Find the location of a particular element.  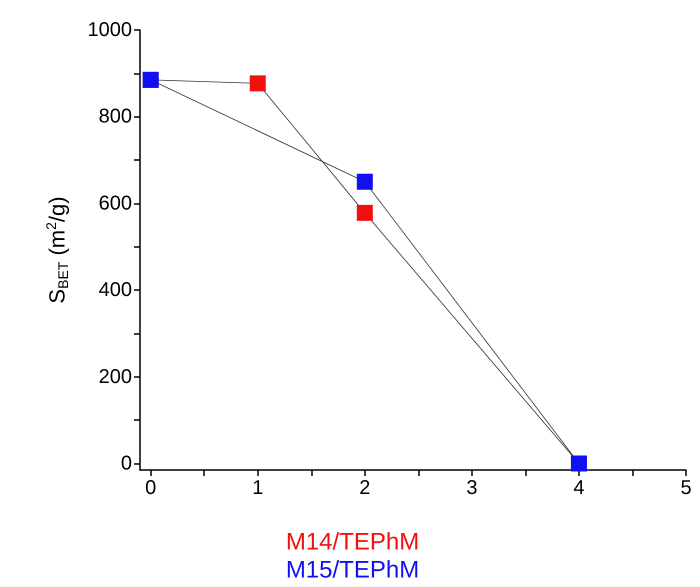

x-tick-label: 2 is located at coordinates (364, 488).